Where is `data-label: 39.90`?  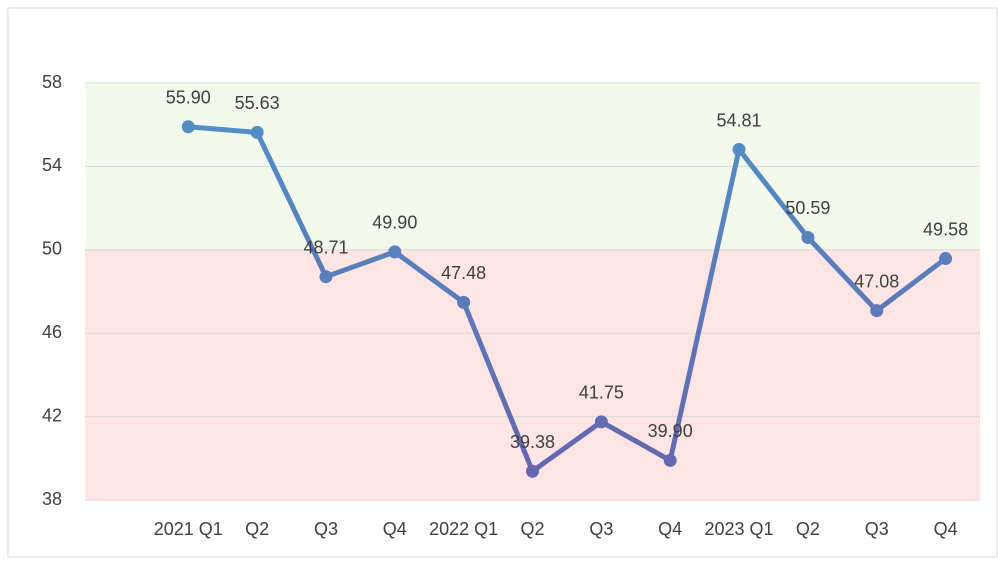 data-label: 39.90 is located at coordinates (670, 431).